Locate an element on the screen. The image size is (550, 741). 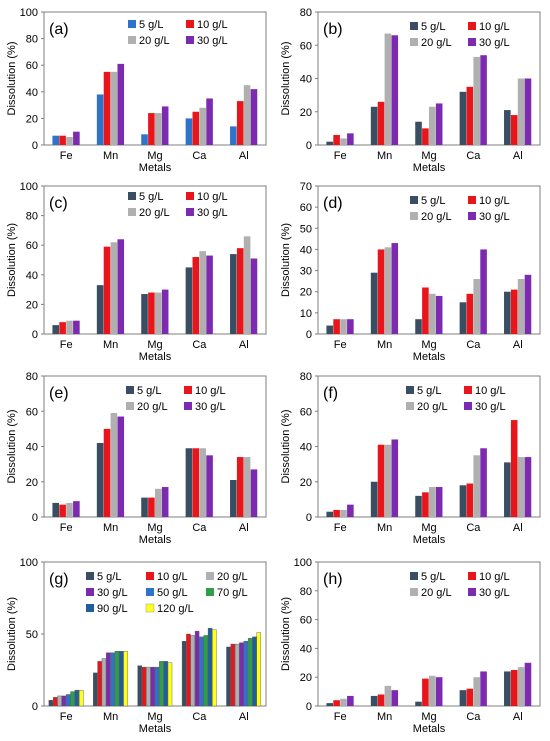
y-tick-label: 70 is located at coordinates (306, 187).